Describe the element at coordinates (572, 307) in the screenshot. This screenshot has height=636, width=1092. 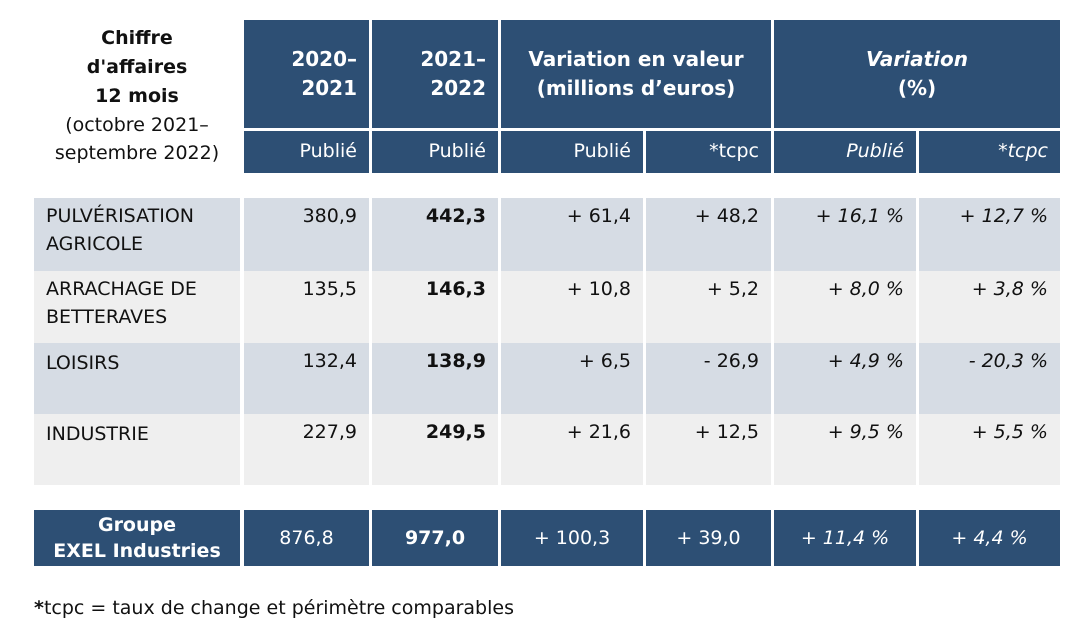
I see `table-cell-var-publie: + 10,8` at that location.